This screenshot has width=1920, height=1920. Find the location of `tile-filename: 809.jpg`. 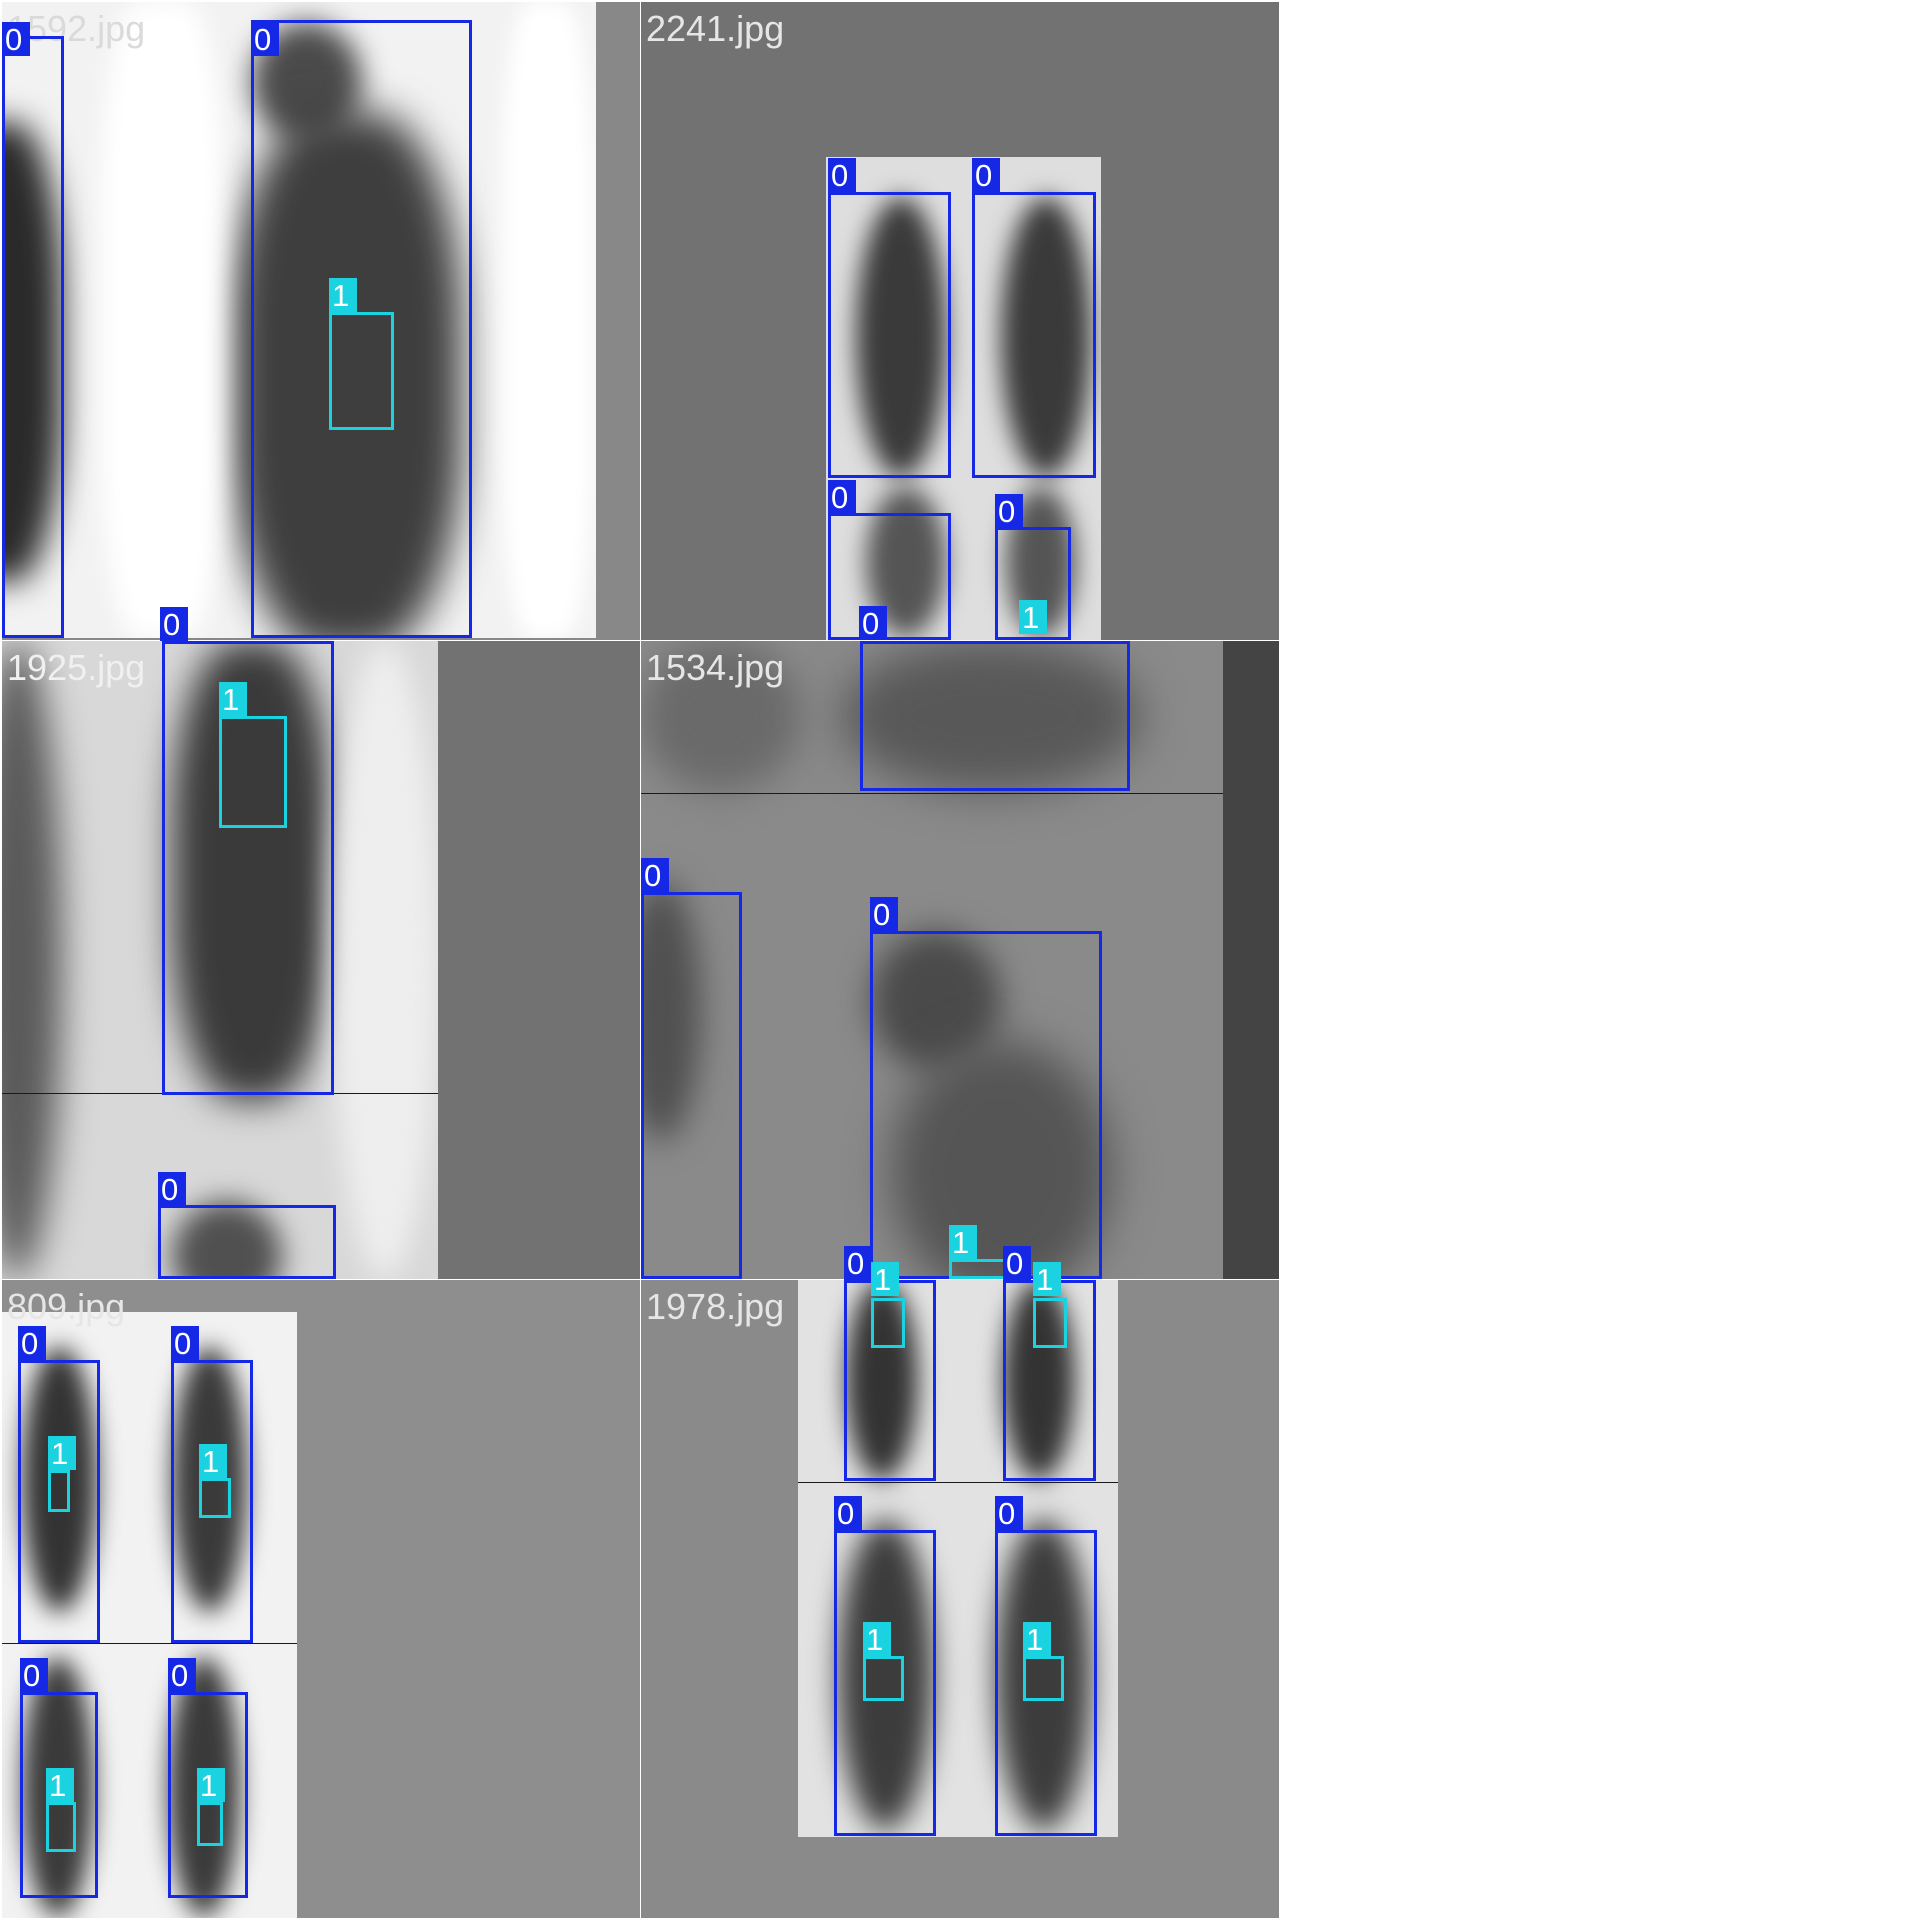

tile-filename: 809.jpg is located at coordinates (66, 1306).